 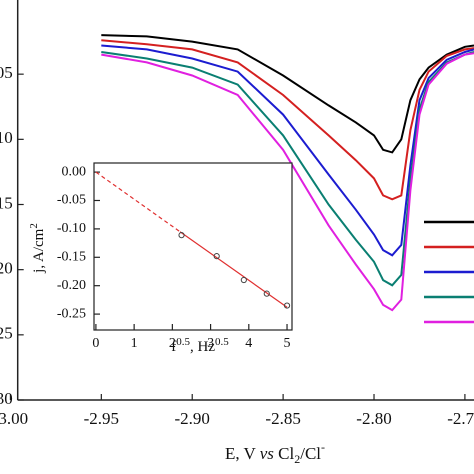 What do you see at coordinates (38, 248) in the screenshot?
I see `inset-y-label: j, A/cm2` at bounding box center [38, 248].